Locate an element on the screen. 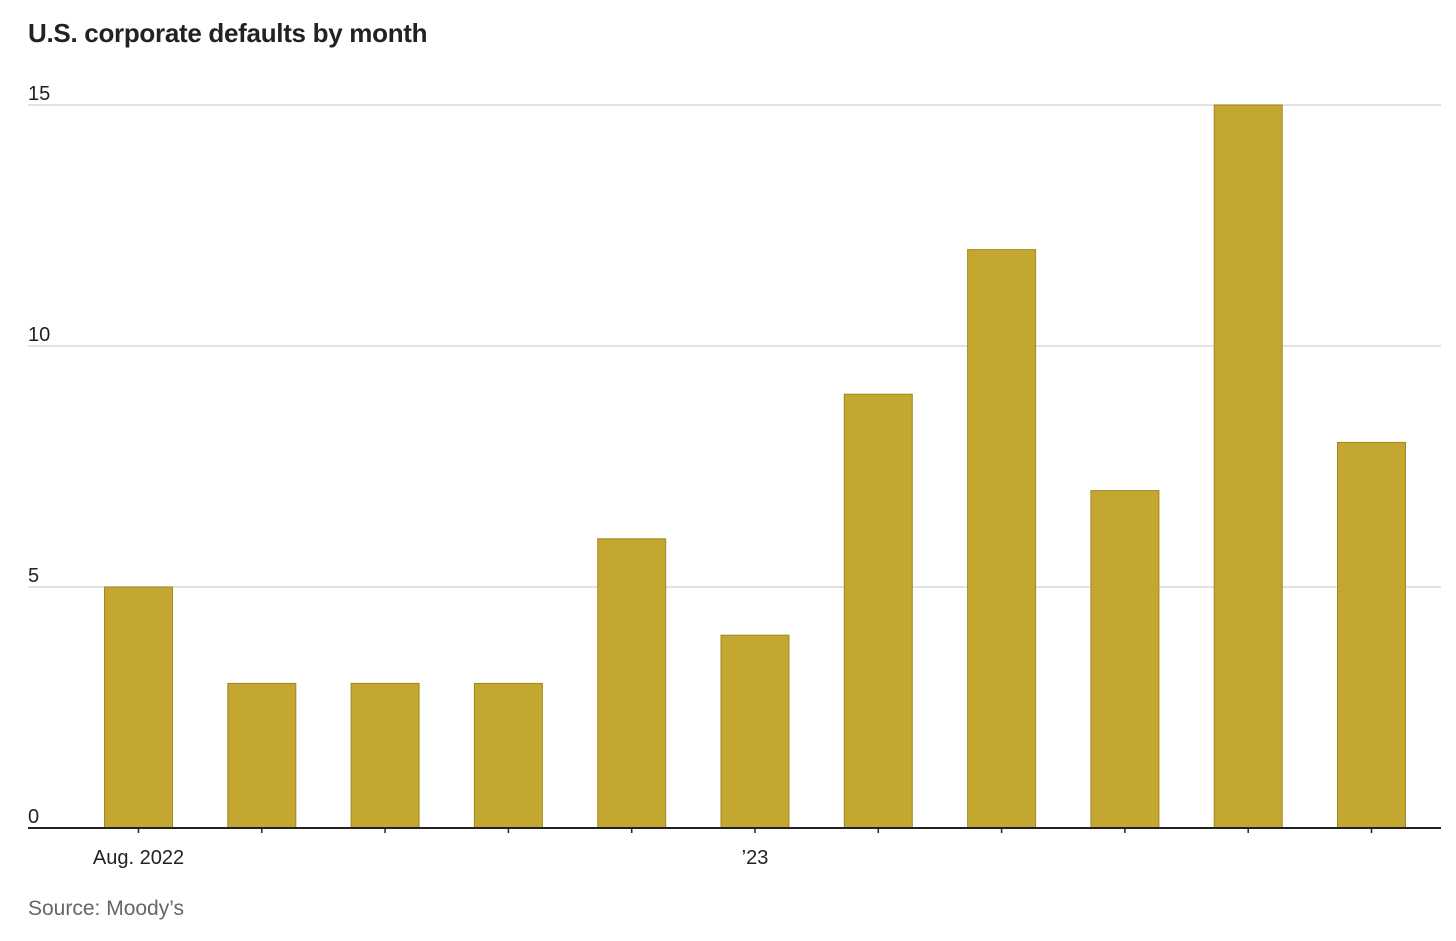 The image size is (1456, 941). y-tick-label-15: 15 is located at coordinates (39, 94).